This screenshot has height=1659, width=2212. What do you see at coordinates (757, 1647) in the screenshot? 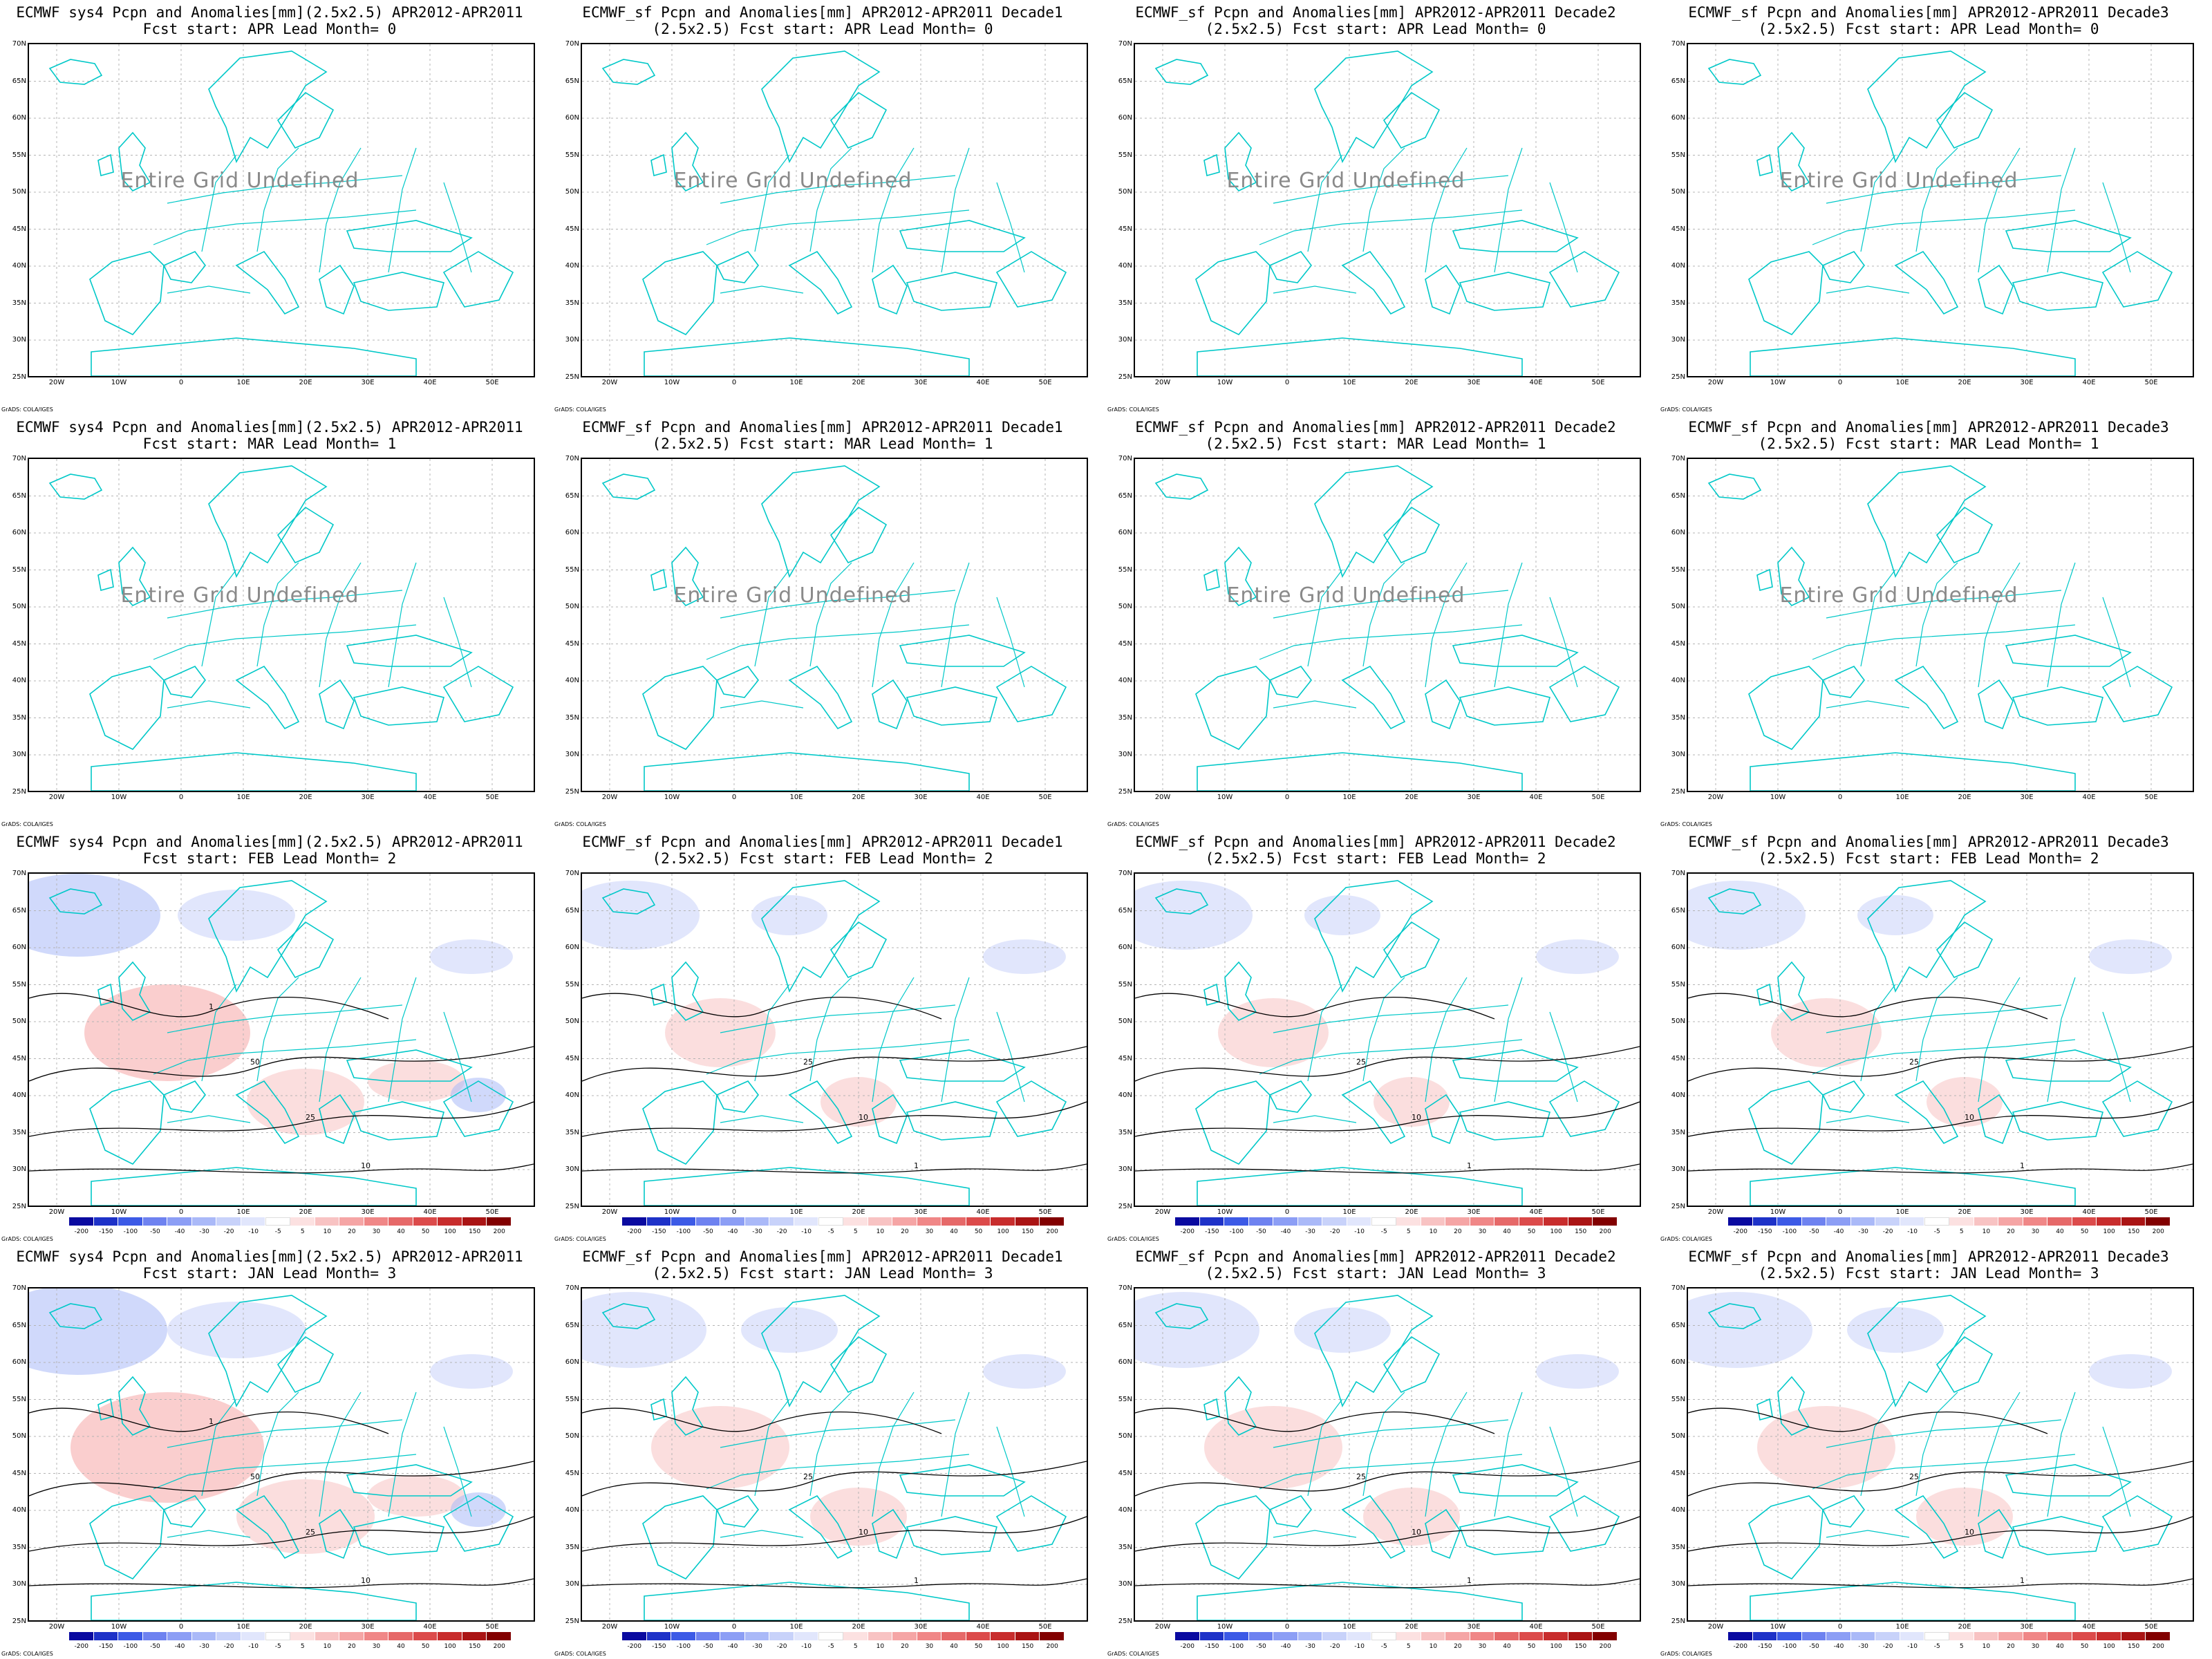
I see `colorbar-label: -30` at bounding box center [757, 1647].